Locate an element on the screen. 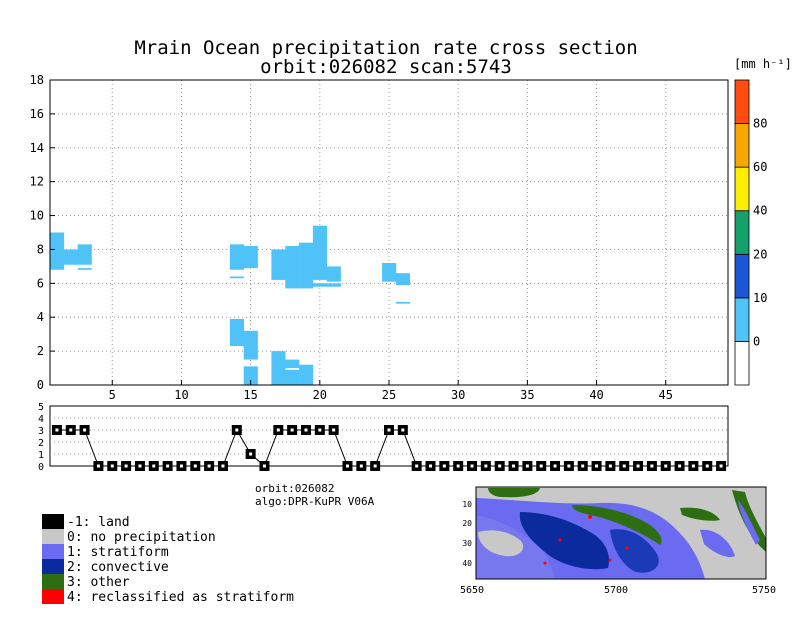  map-xtick-5750: 5750 is located at coordinates (764, 590).